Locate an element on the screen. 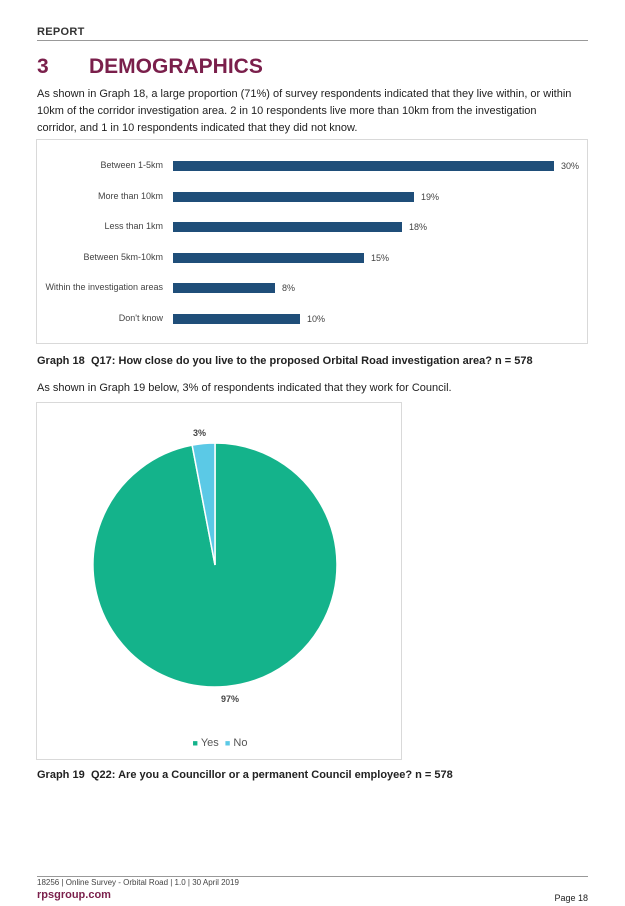 The image size is (625, 906). pie-label-yes: 97% is located at coordinates (230, 699).